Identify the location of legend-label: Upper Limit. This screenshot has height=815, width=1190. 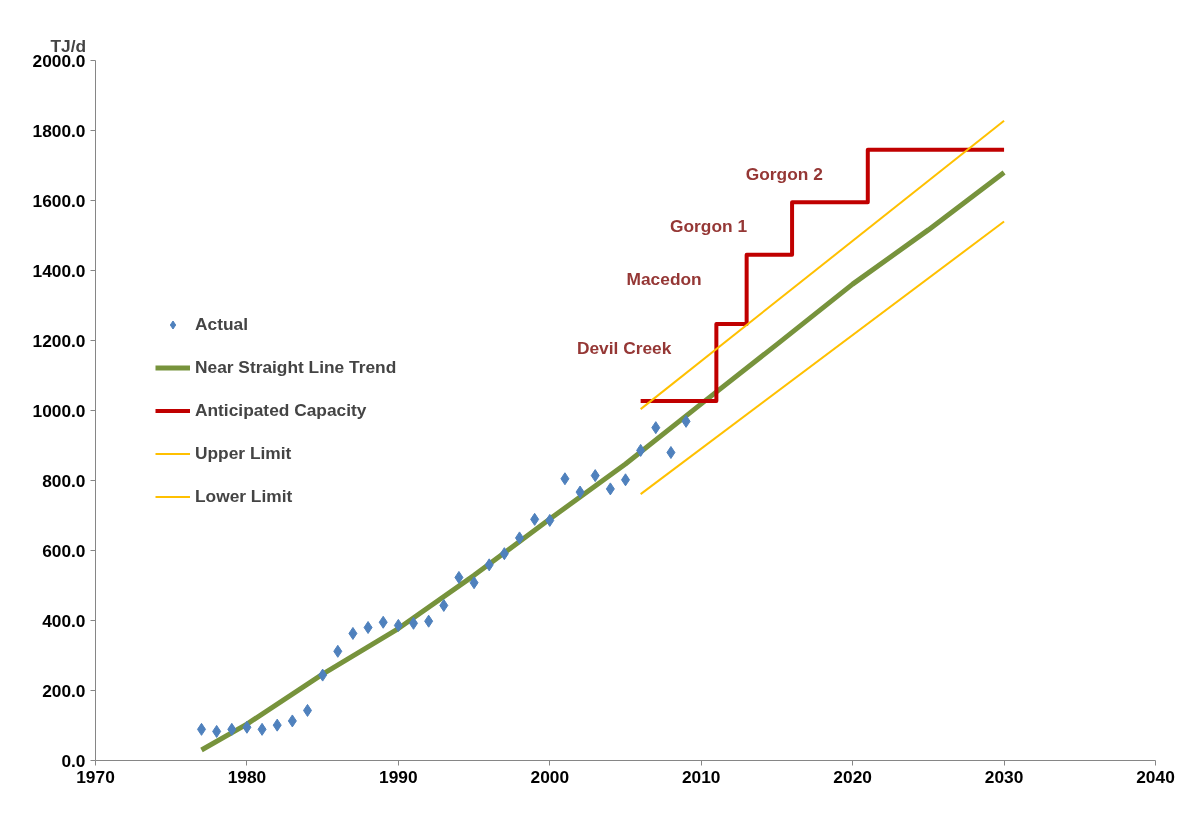
(243, 453).